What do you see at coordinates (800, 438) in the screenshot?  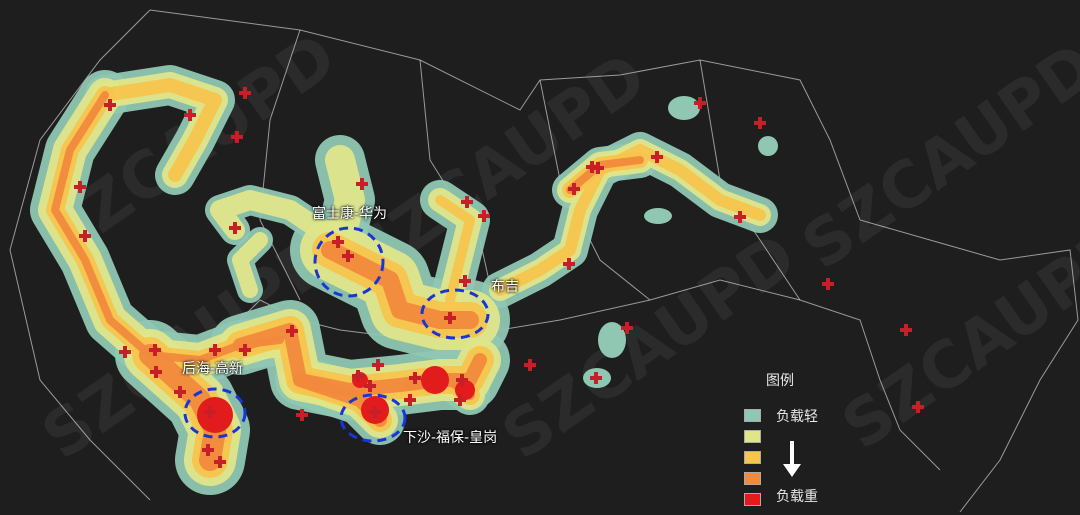 I see `legend: 图例 负载轻 负载重` at bounding box center [800, 438].